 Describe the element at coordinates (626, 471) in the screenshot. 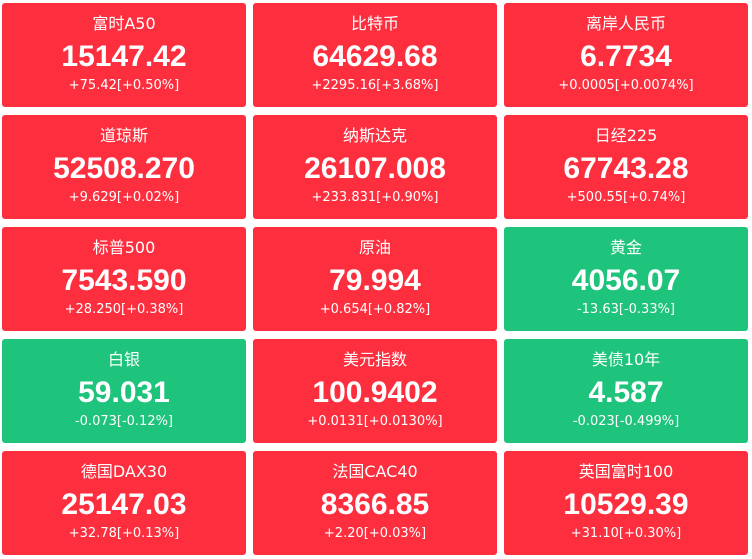

I see `tile-name: 英国富时100` at that location.